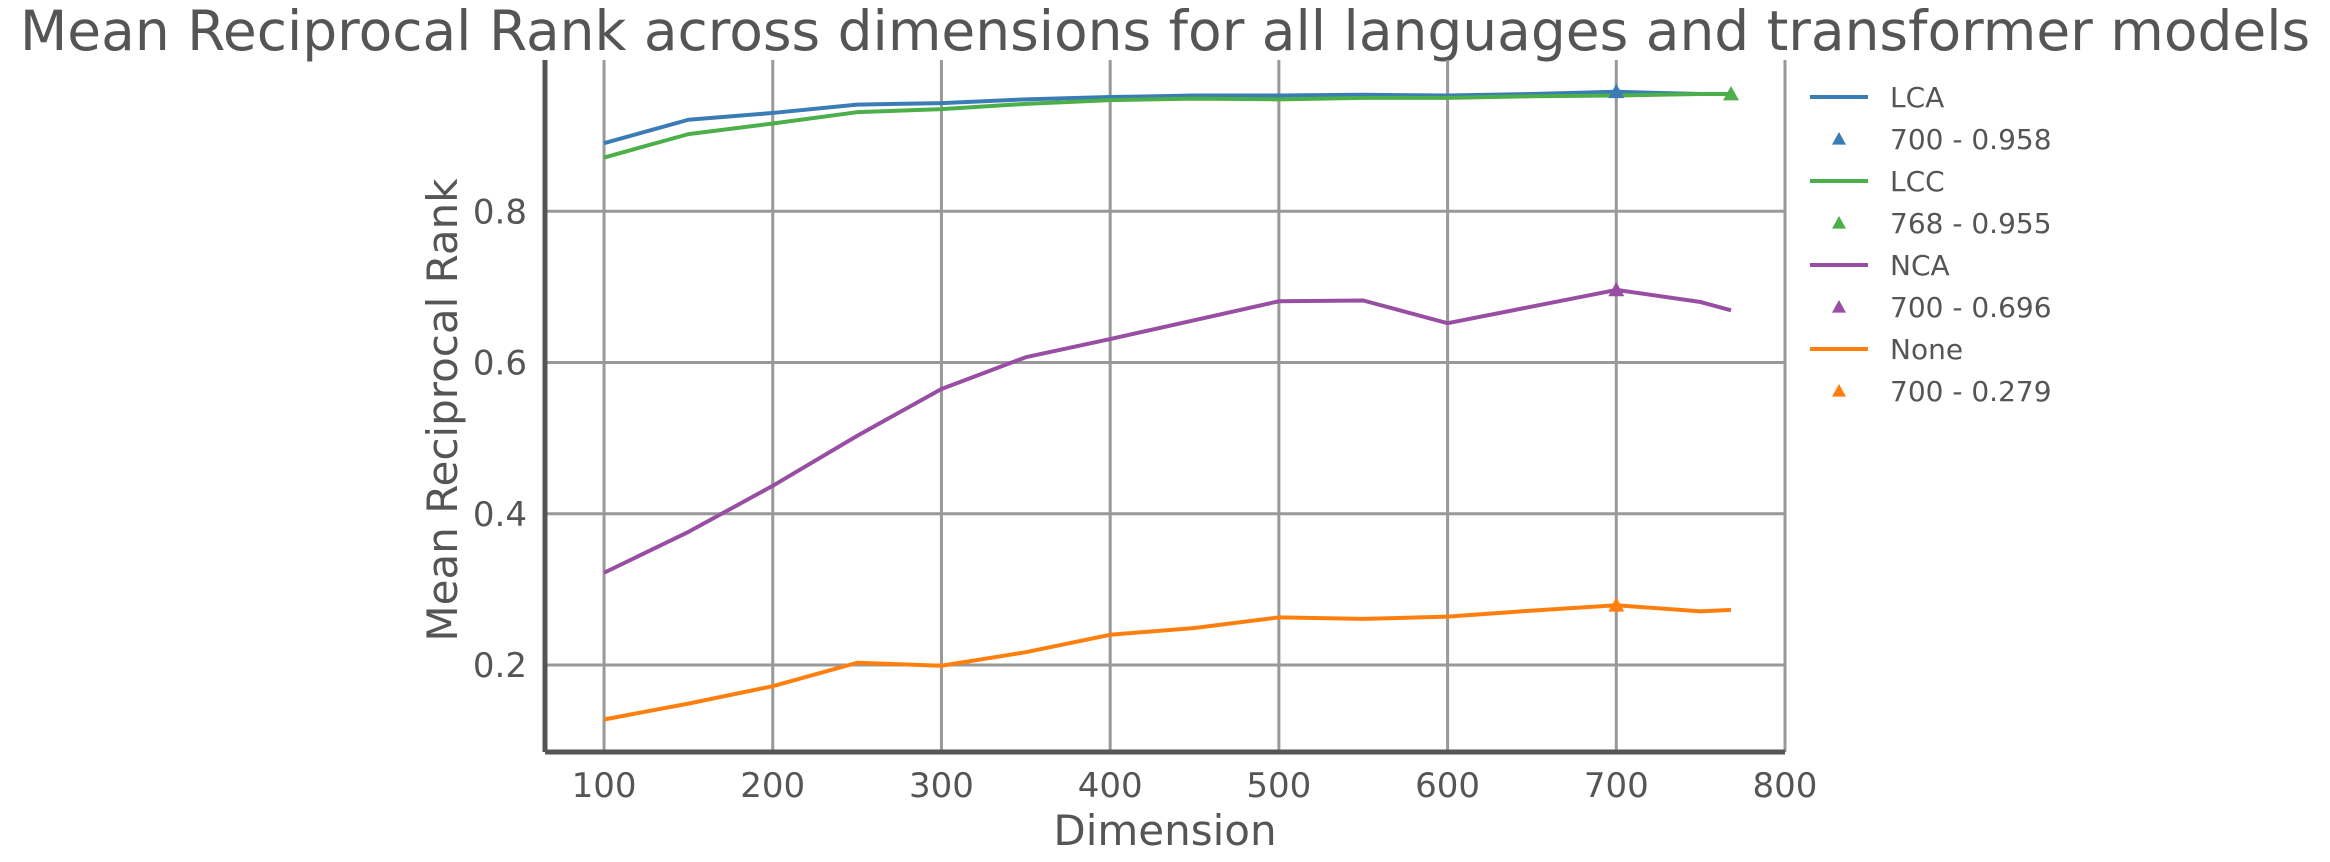 The image size is (2330, 862). I want to click on y-tick-label: 0.4, so click(500, 515).